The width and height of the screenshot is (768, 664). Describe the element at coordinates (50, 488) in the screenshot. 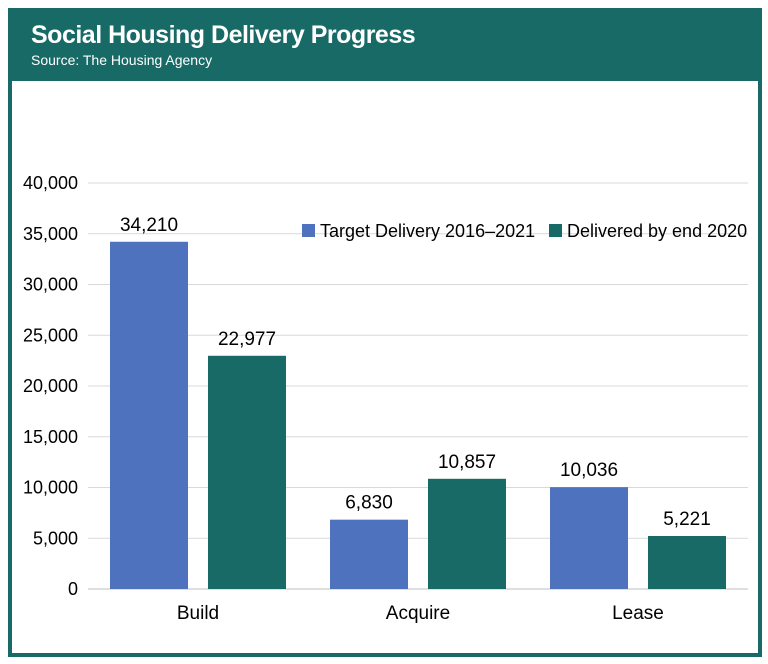

I see `y-tick-label: 10,000` at that location.